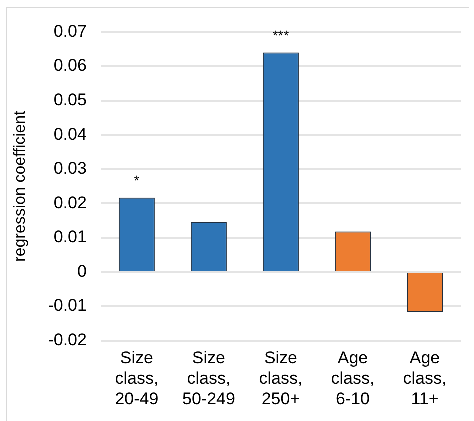 This screenshot has height=421, width=474. Describe the element at coordinates (70, 202) in the screenshot. I see `y-tick-label: 0.02` at that location.